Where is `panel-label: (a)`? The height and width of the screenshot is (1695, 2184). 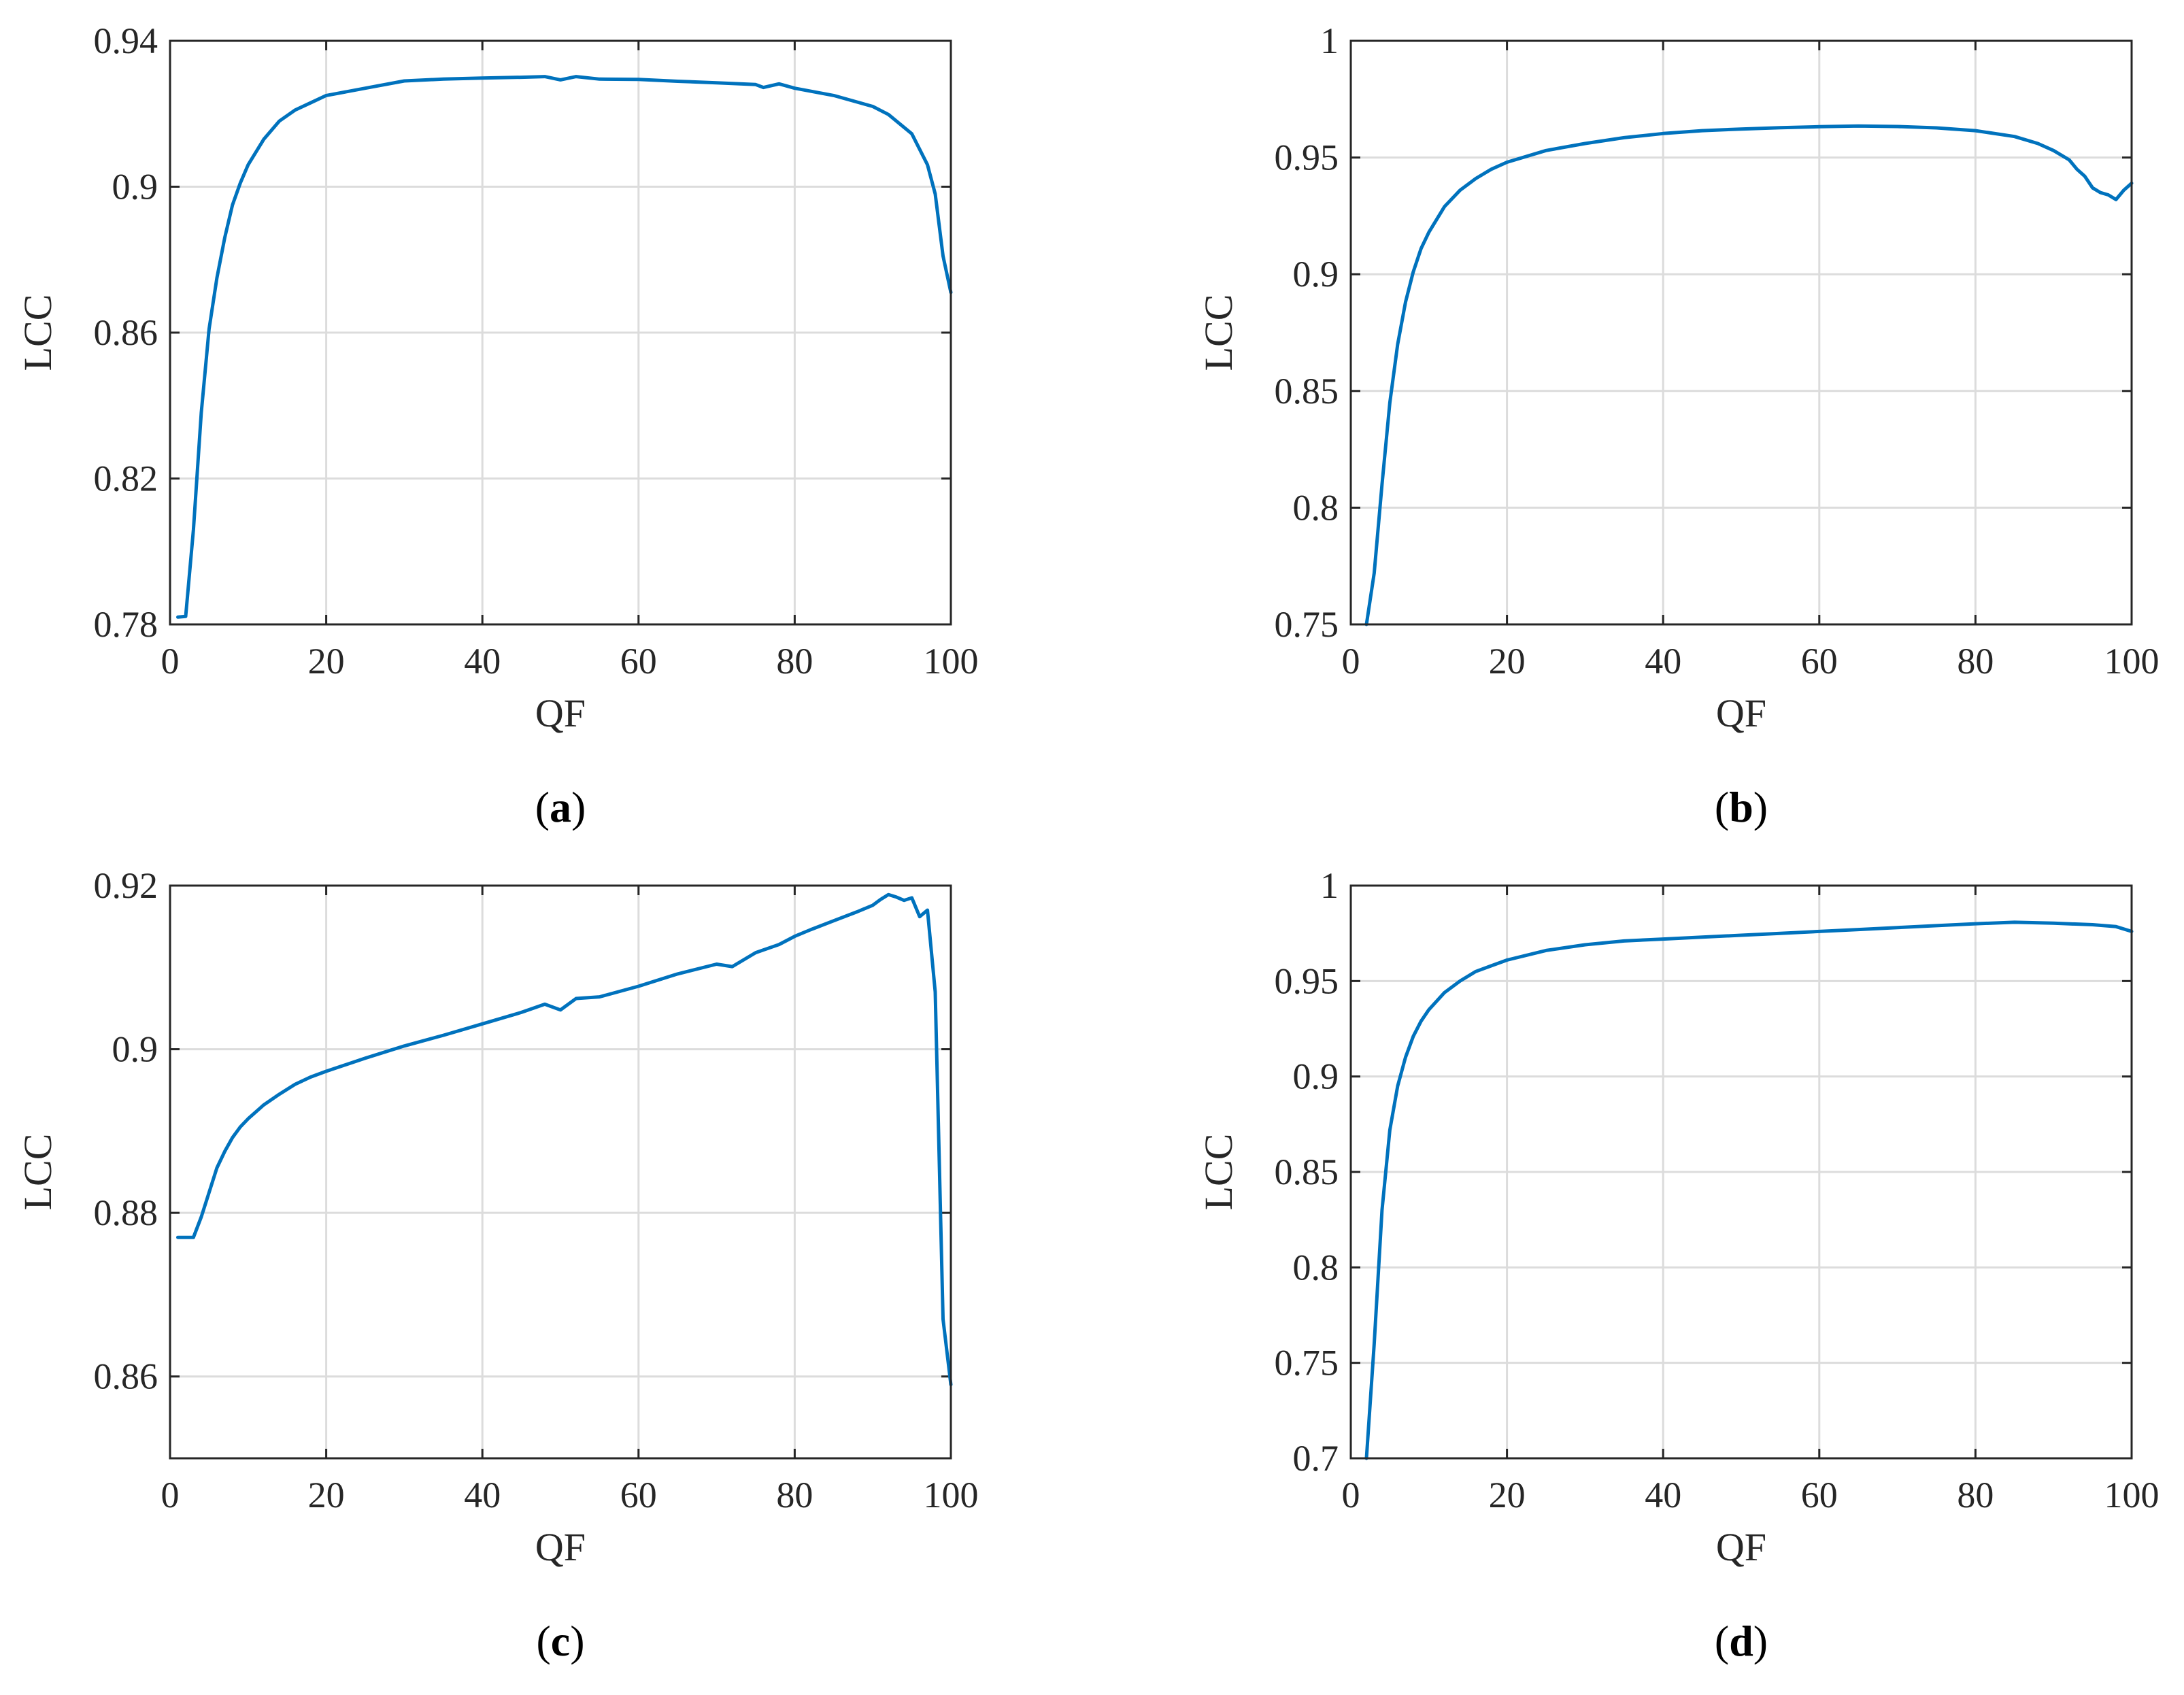
panel-label: (a) is located at coordinates (560, 807).